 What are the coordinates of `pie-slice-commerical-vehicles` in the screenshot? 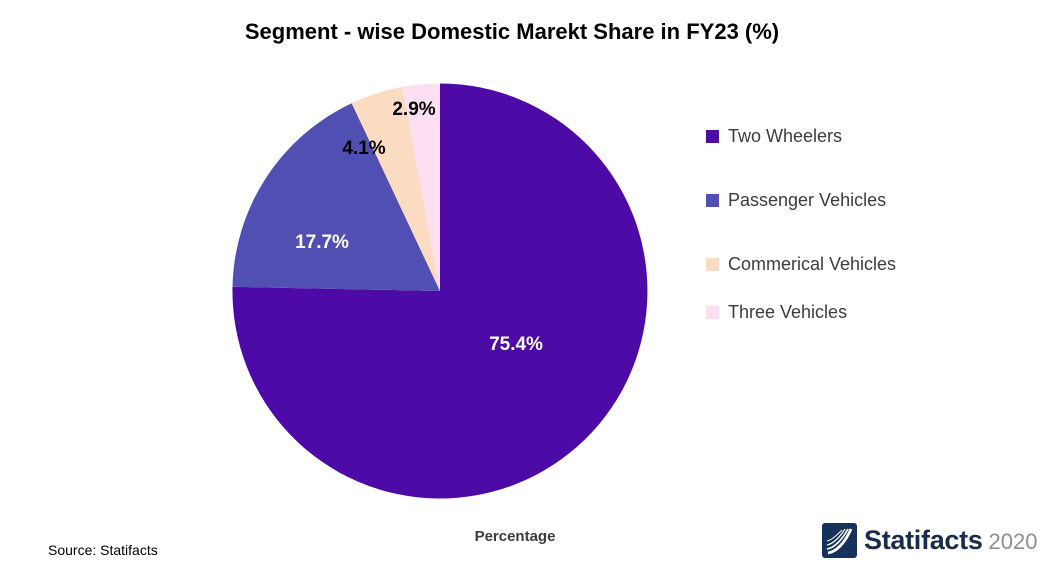 It's located at (395, 189).